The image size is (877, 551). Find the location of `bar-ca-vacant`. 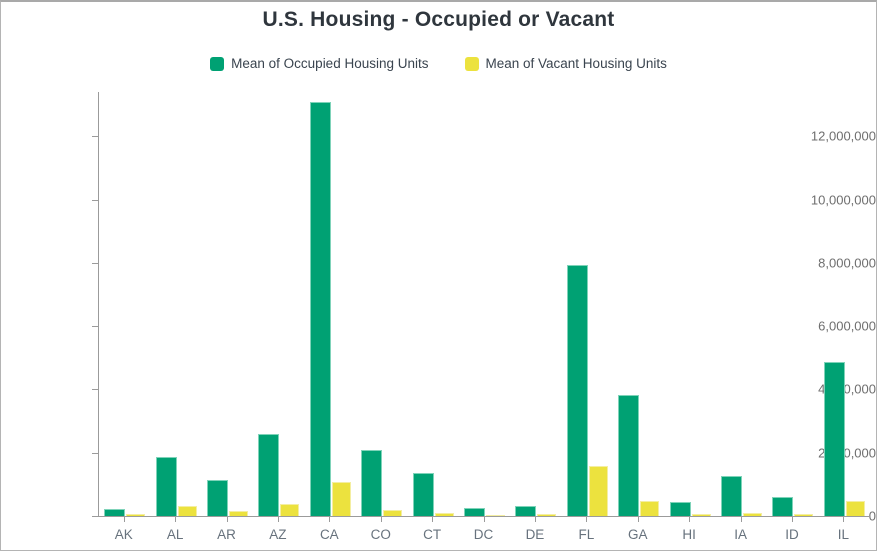

bar-ca-vacant is located at coordinates (341, 499).